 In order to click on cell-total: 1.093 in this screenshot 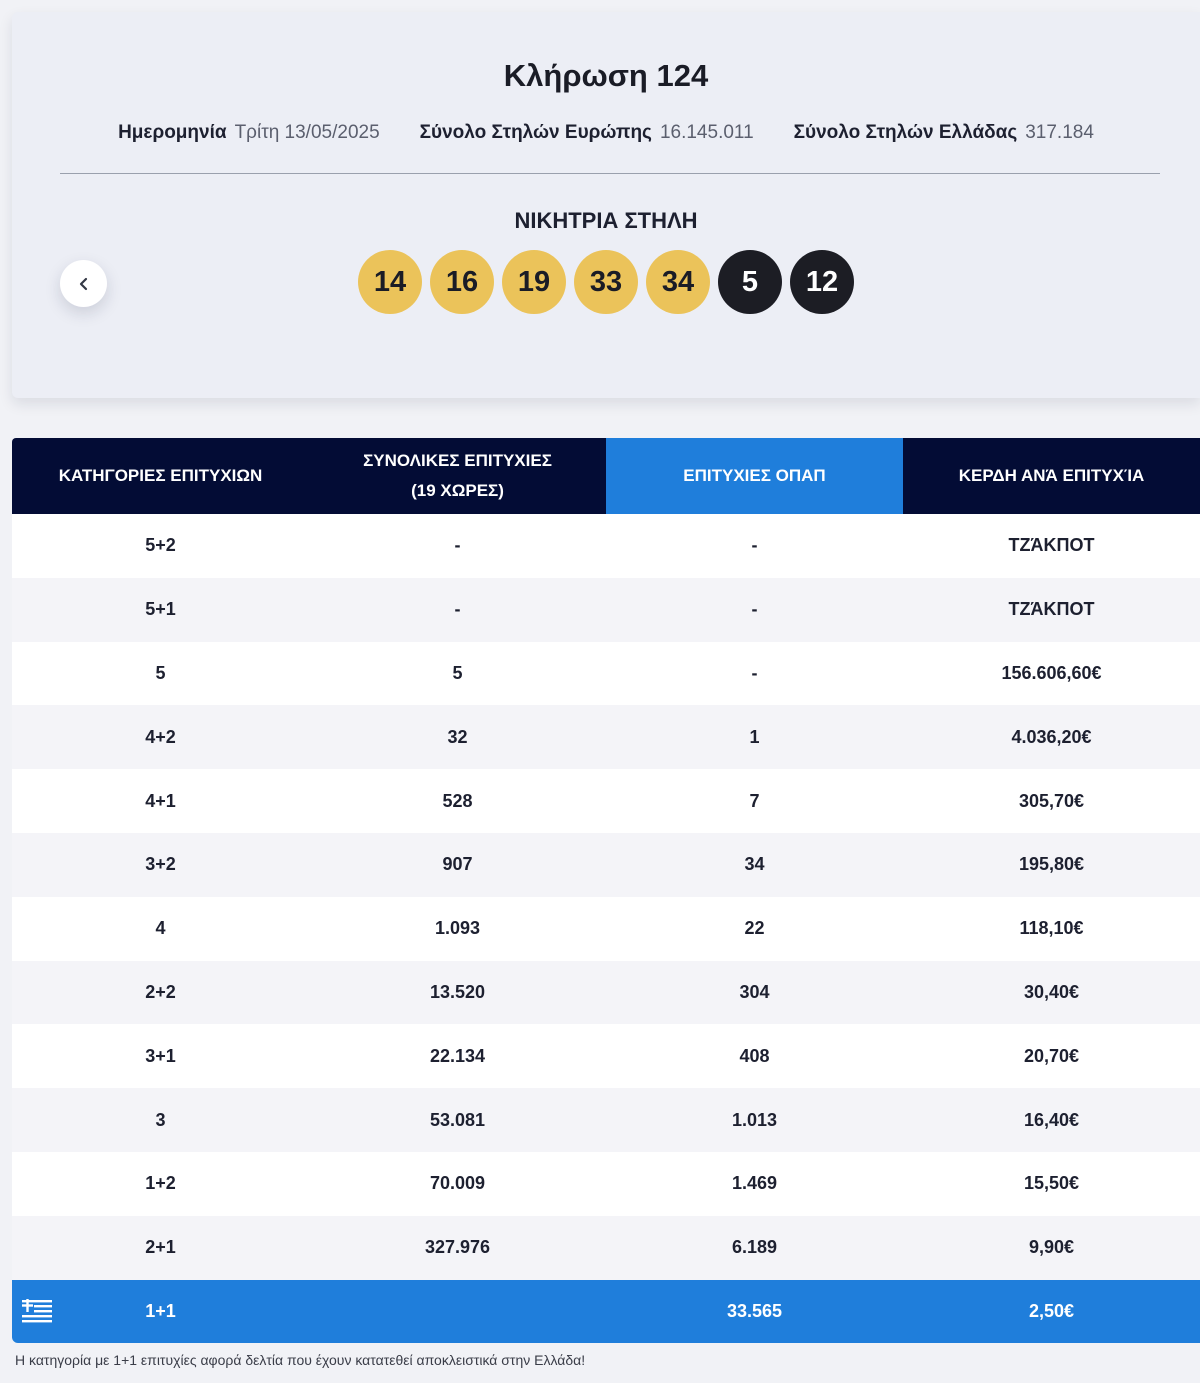, I will do `click(457, 928)`.